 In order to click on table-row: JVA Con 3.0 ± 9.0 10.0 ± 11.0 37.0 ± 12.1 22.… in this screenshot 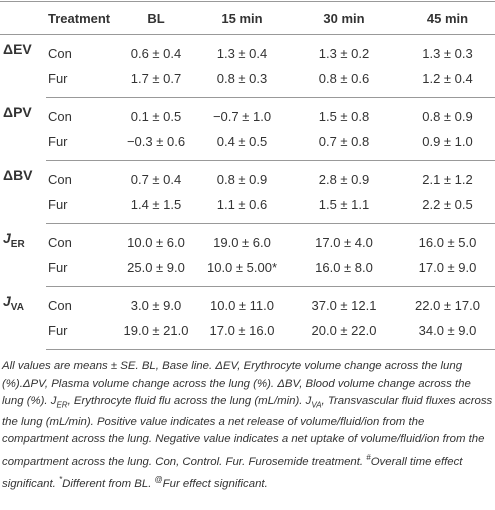, I will do `click(247, 303)`.